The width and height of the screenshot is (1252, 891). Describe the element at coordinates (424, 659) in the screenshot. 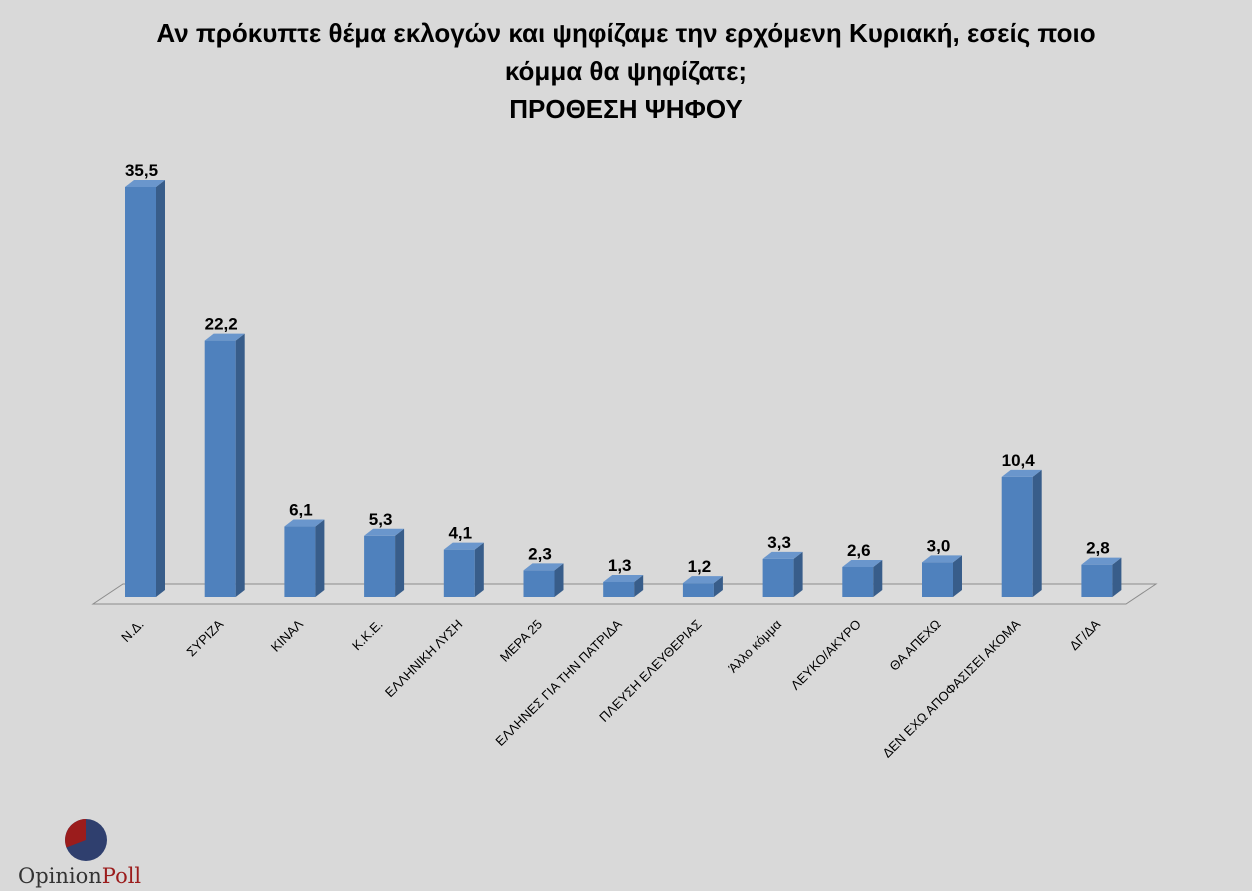

I see `category-label: ΕΛΛΗΝΙΚΗ ΛΥΣΗ` at that location.